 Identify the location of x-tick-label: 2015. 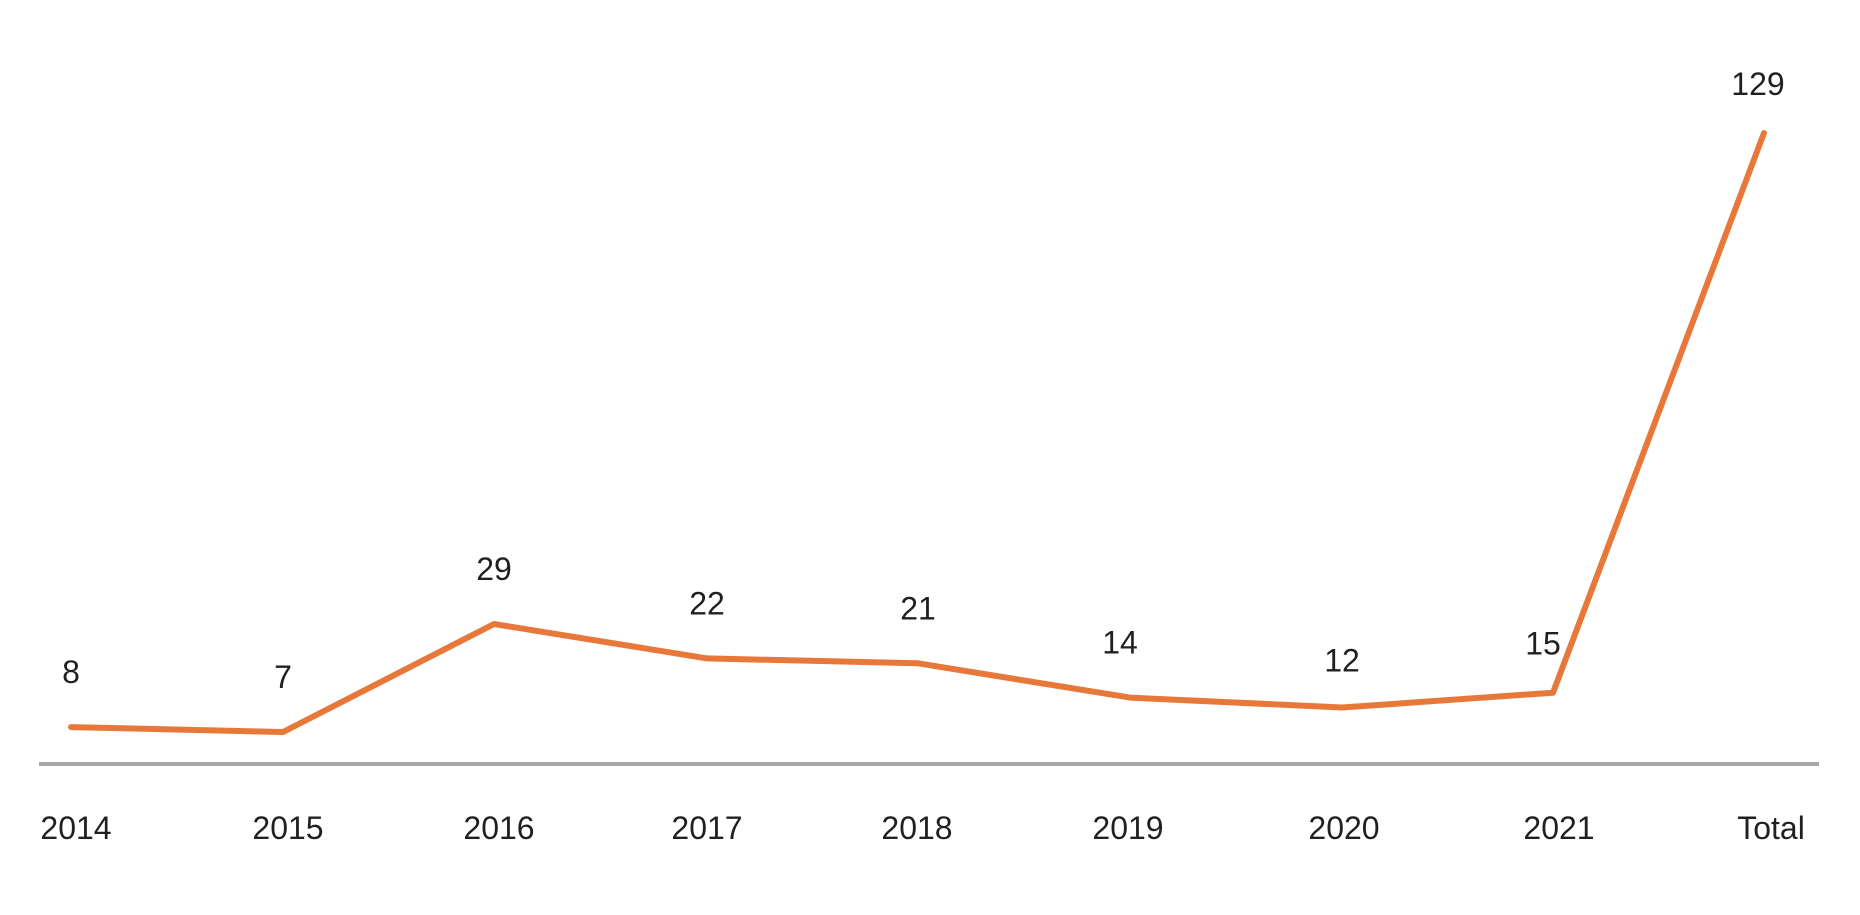
(287, 828).